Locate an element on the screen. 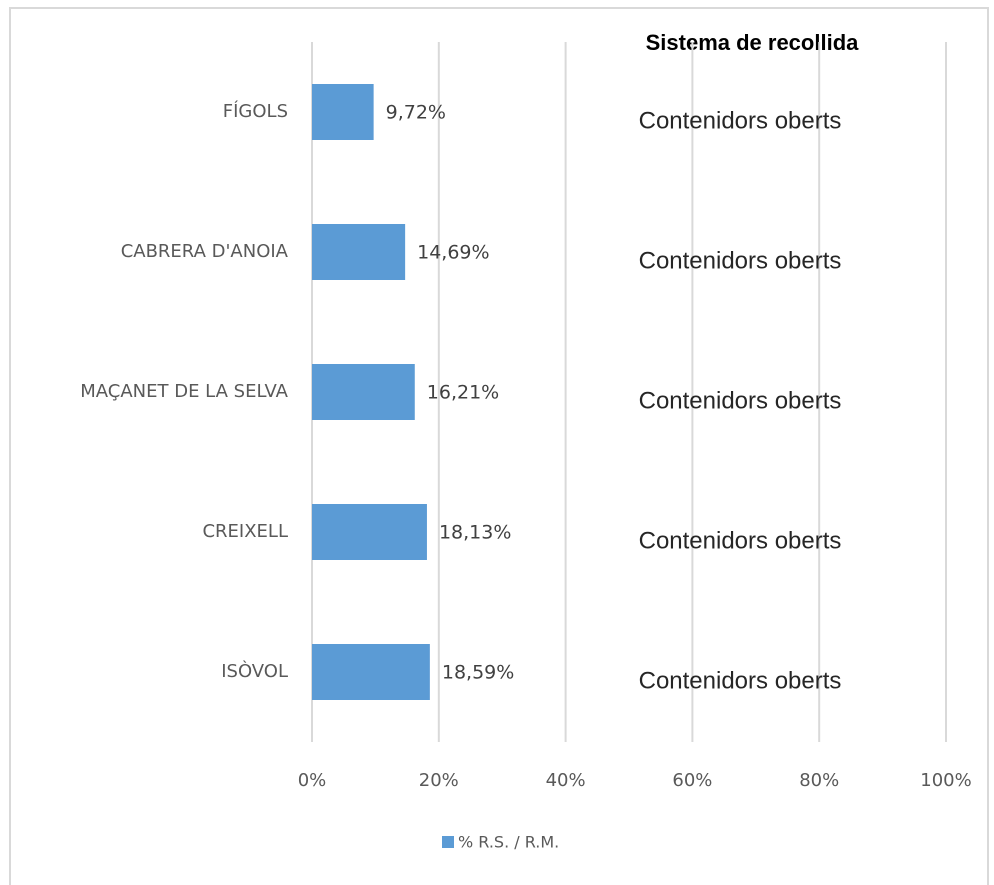 The height and width of the screenshot is (885, 994). y-tick-label: FÍGOLS is located at coordinates (255, 111).